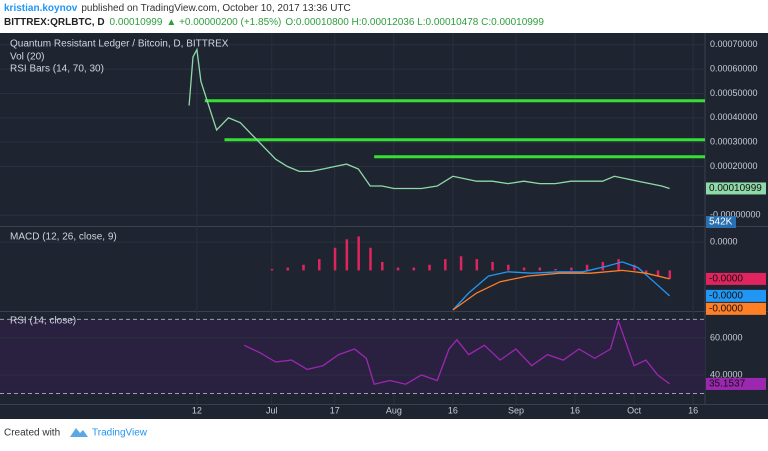 The height and width of the screenshot is (451, 768). I want to click on x-tick-label: 17, so click(335, 410).